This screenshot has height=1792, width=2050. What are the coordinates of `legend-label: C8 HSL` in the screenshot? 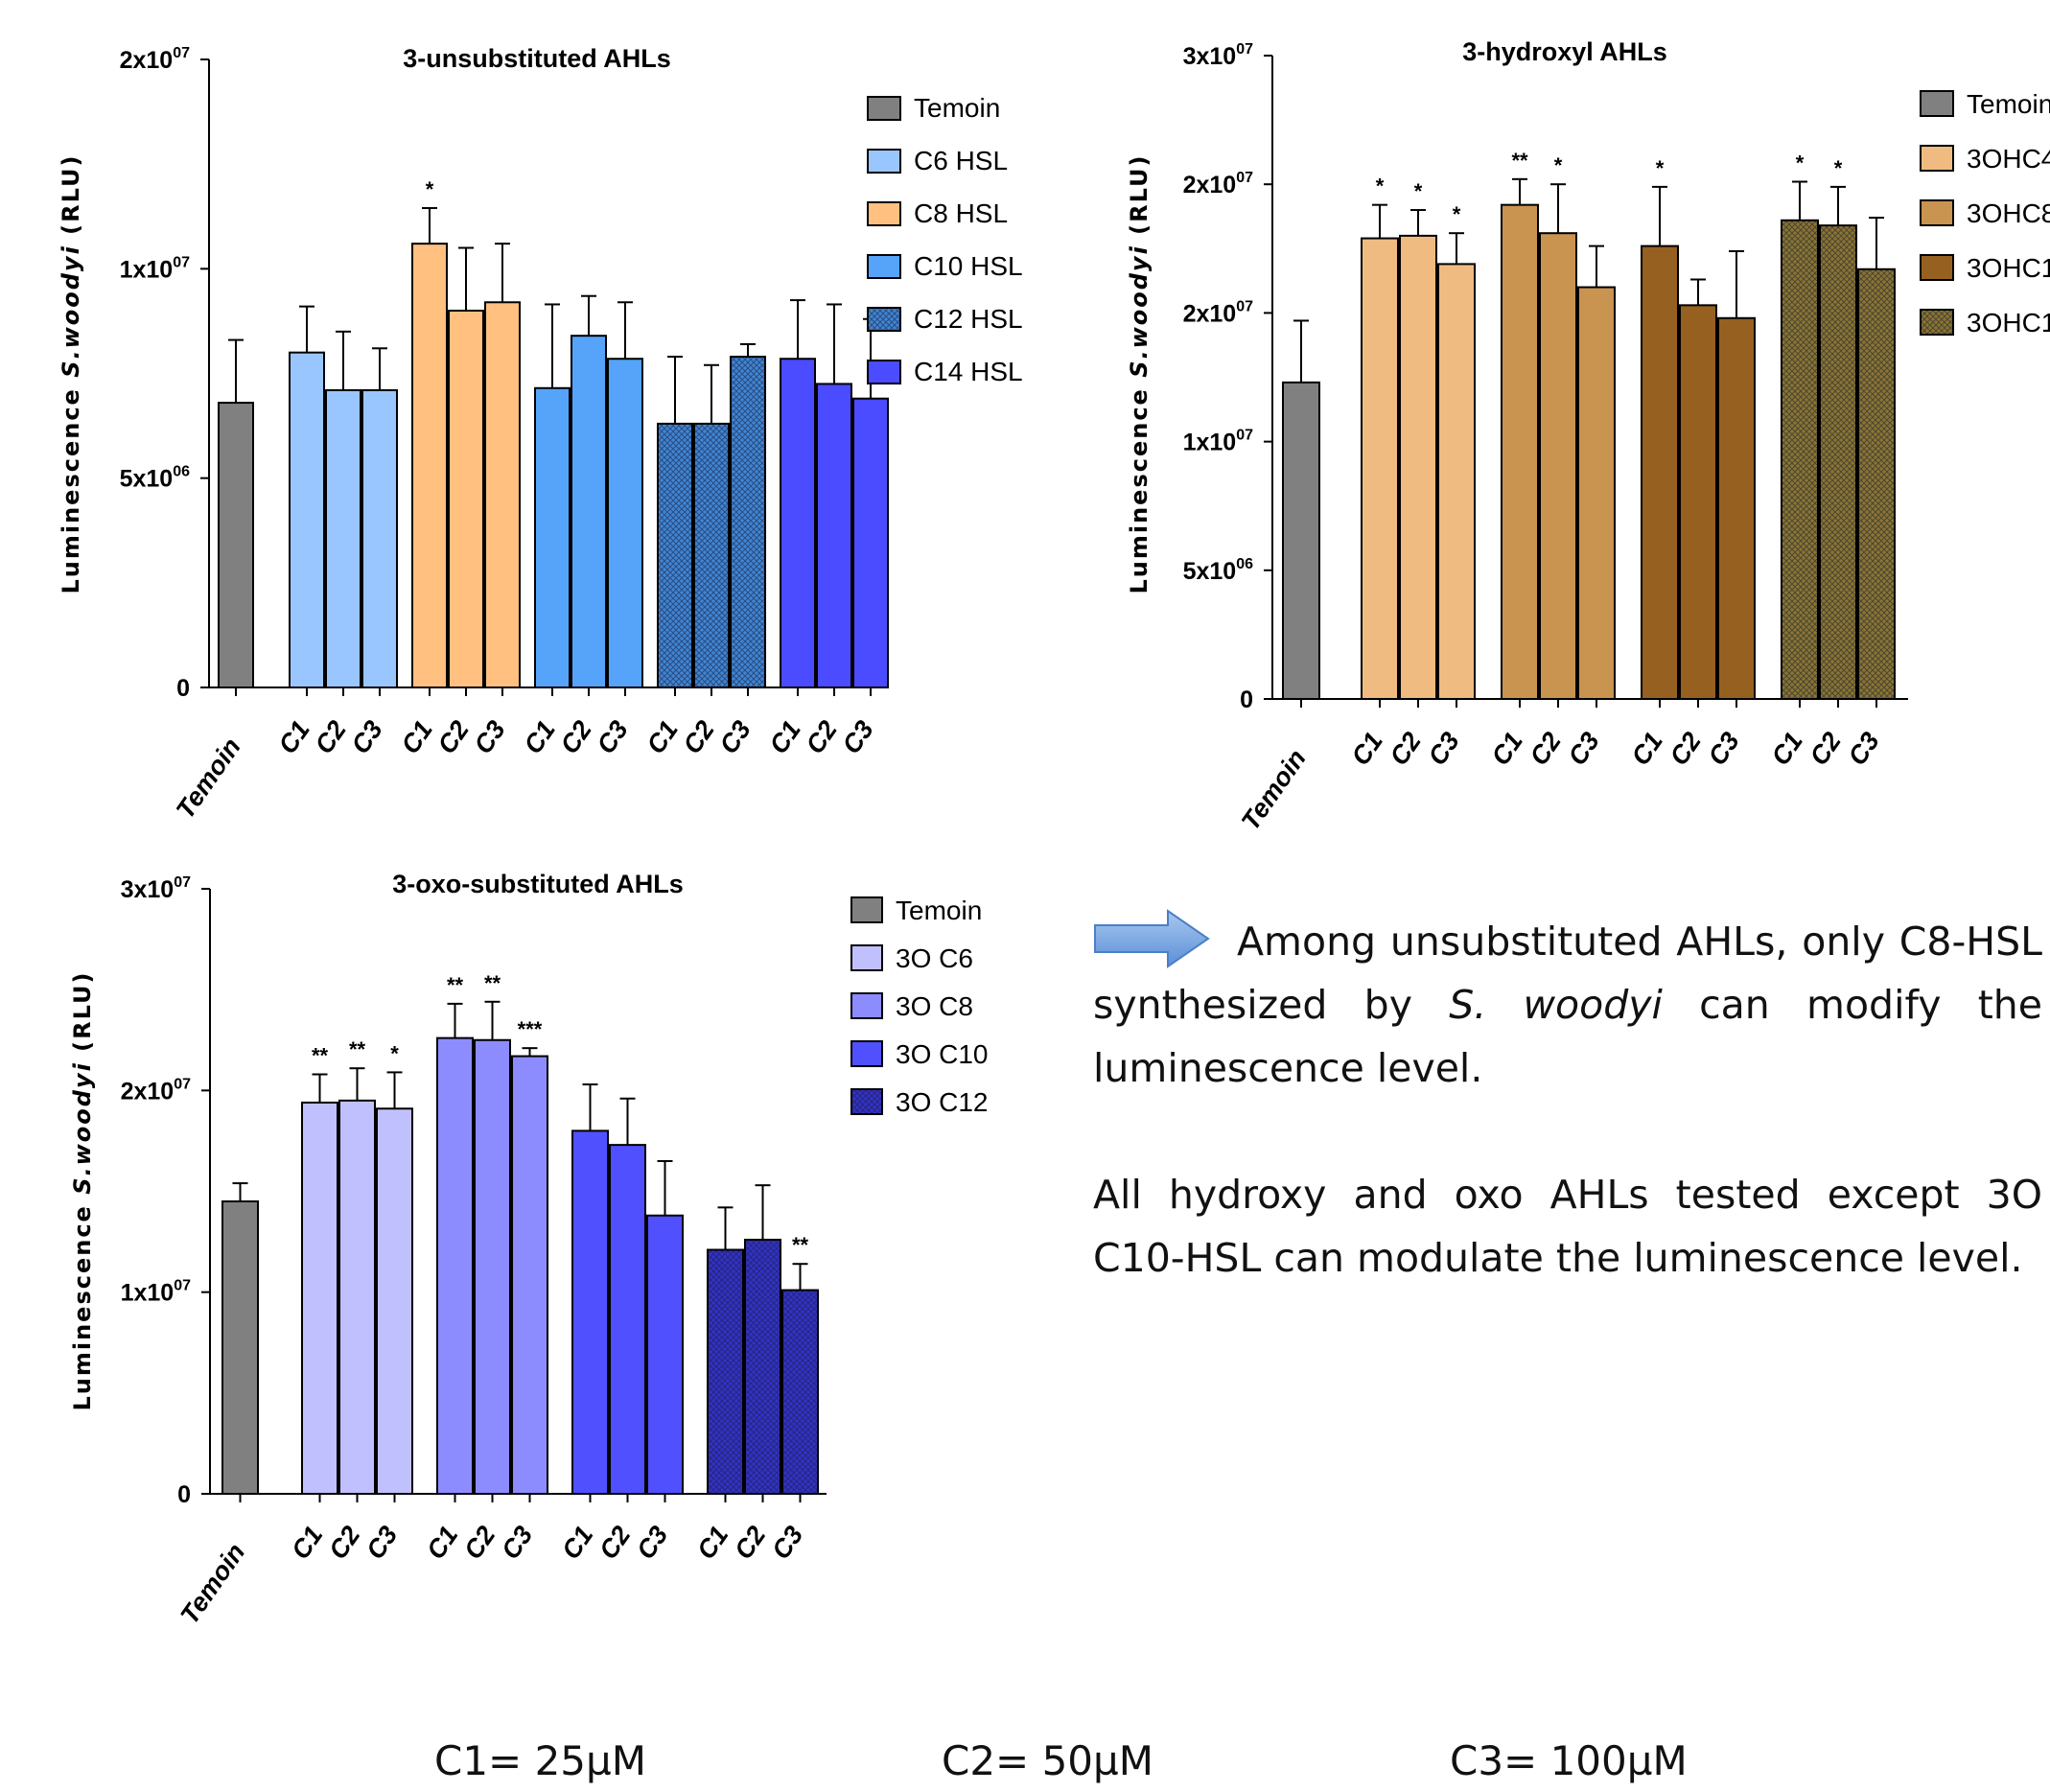 It's located at (961, 213).